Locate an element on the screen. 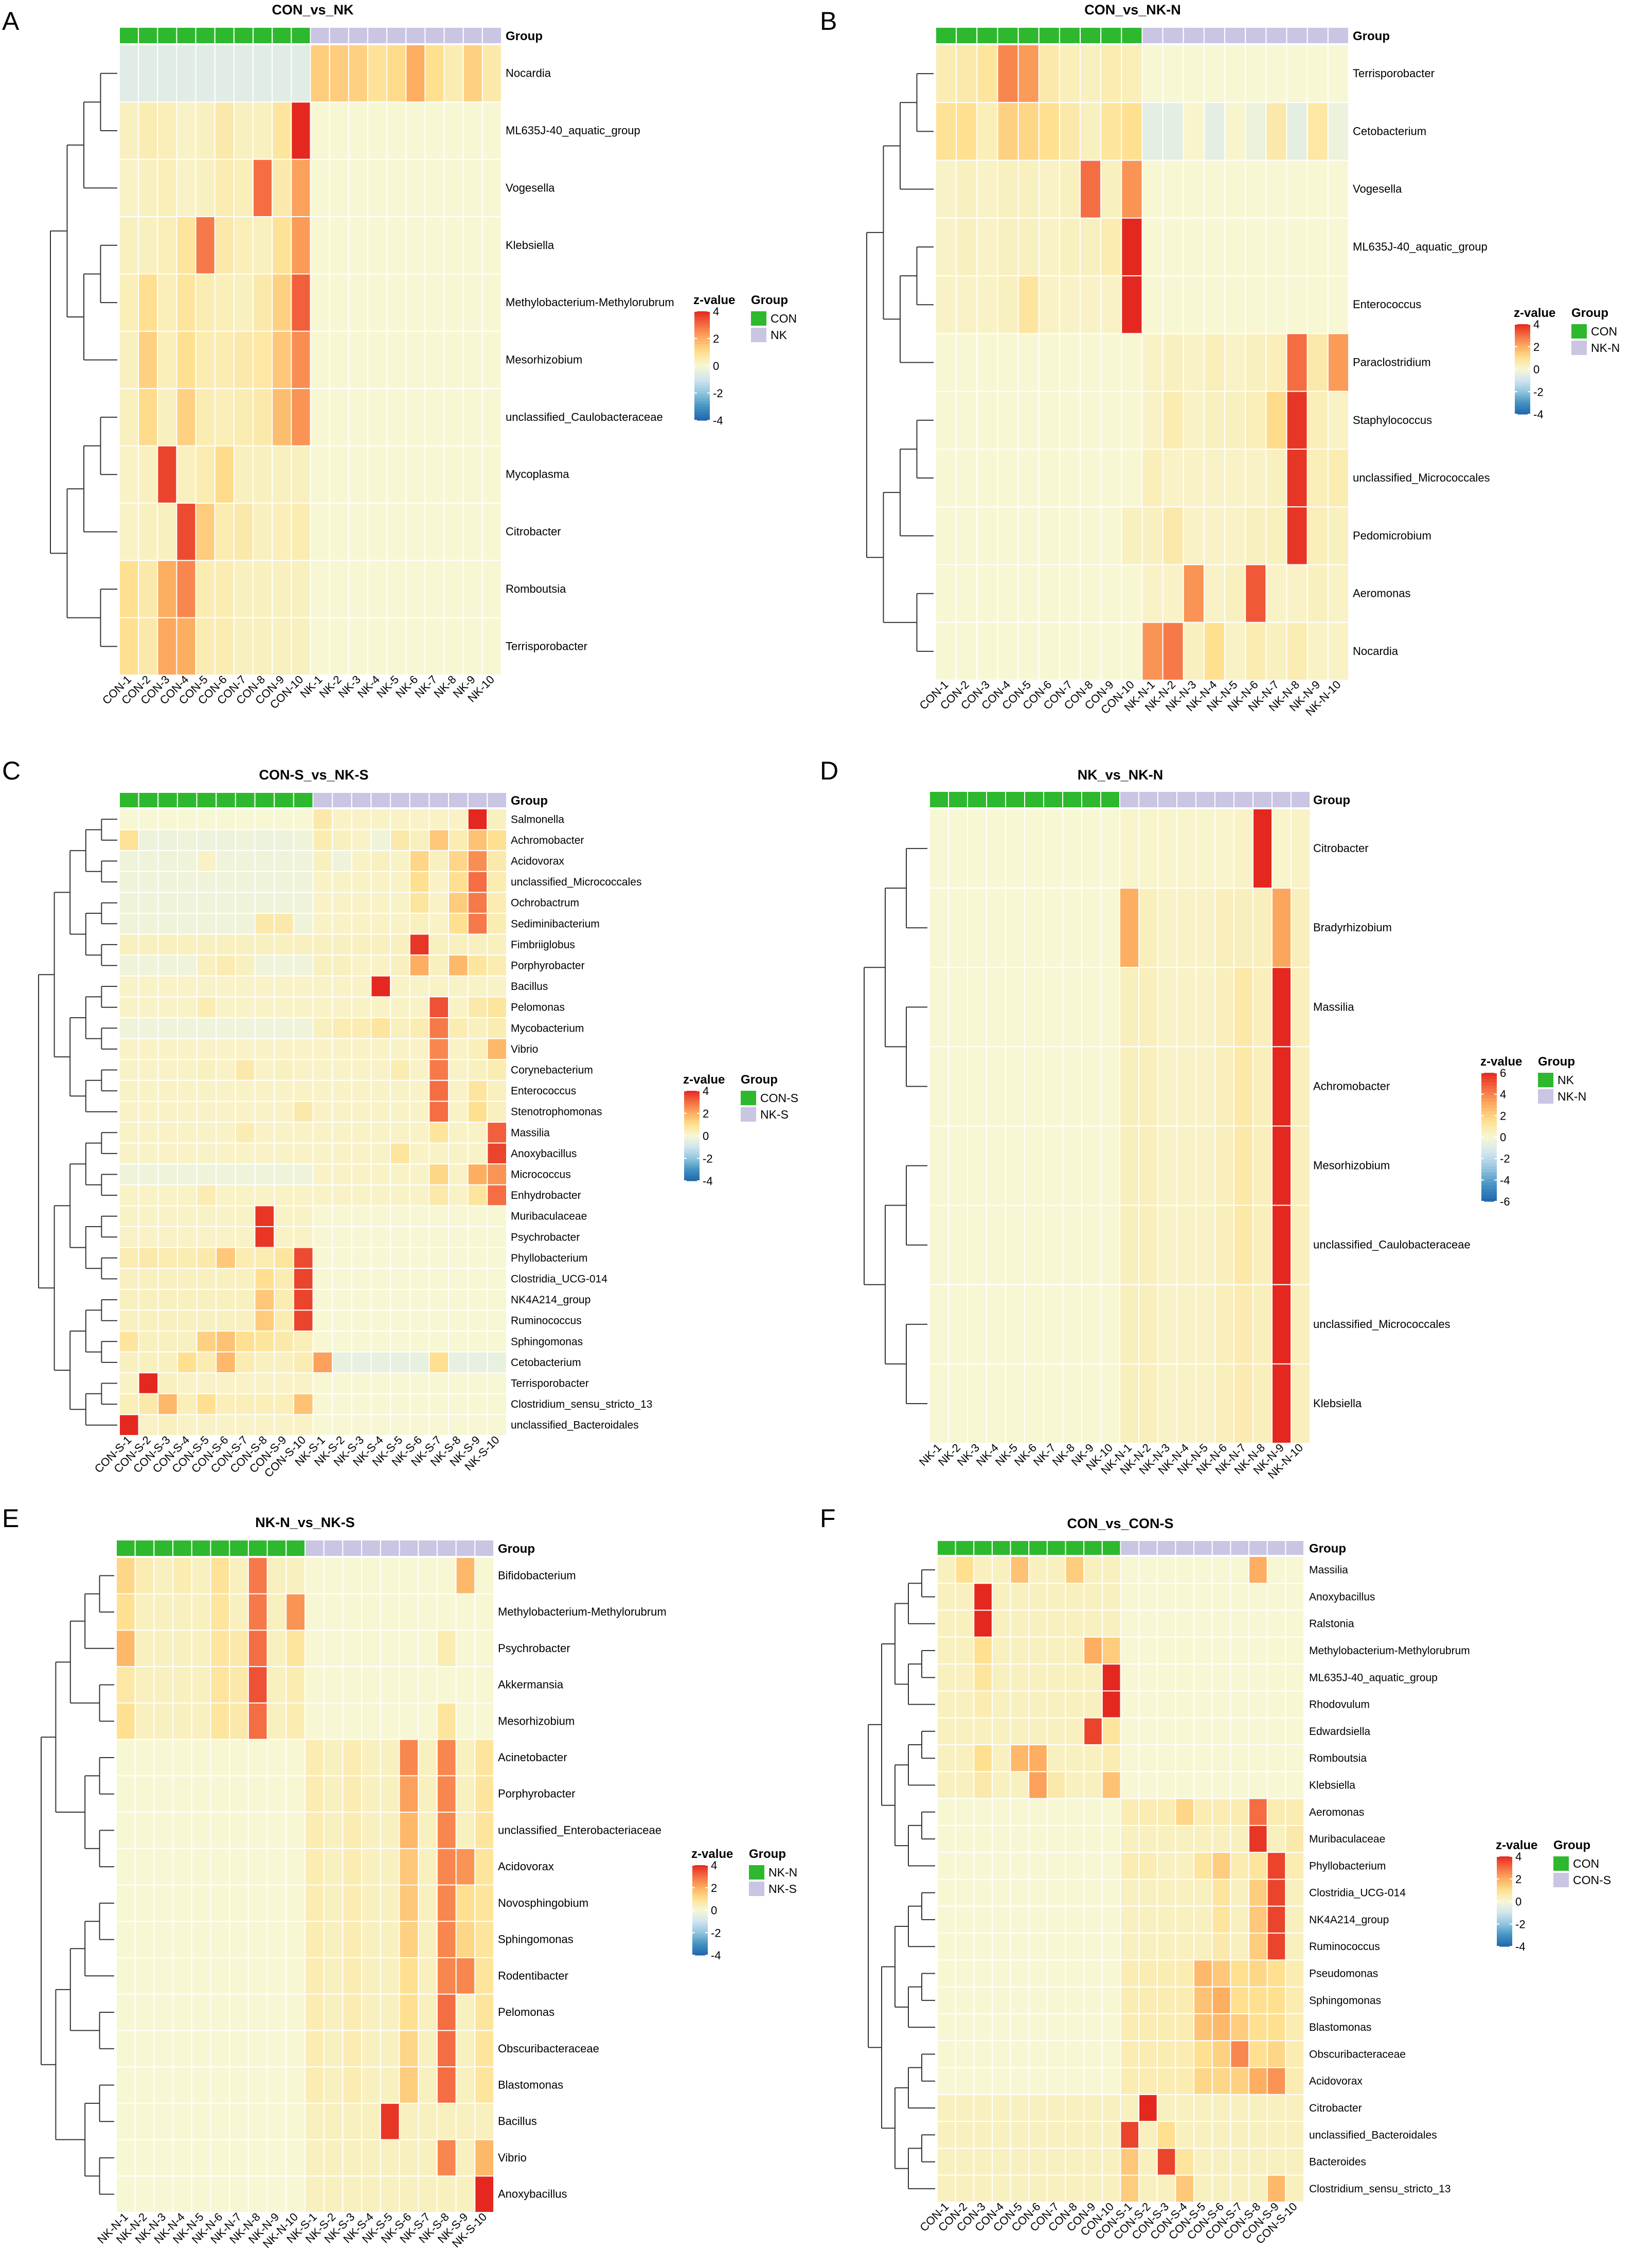 This screenshot has width=1629, height=2268. row-label: Porphyrobacter is located at coordinates (536, 1793).